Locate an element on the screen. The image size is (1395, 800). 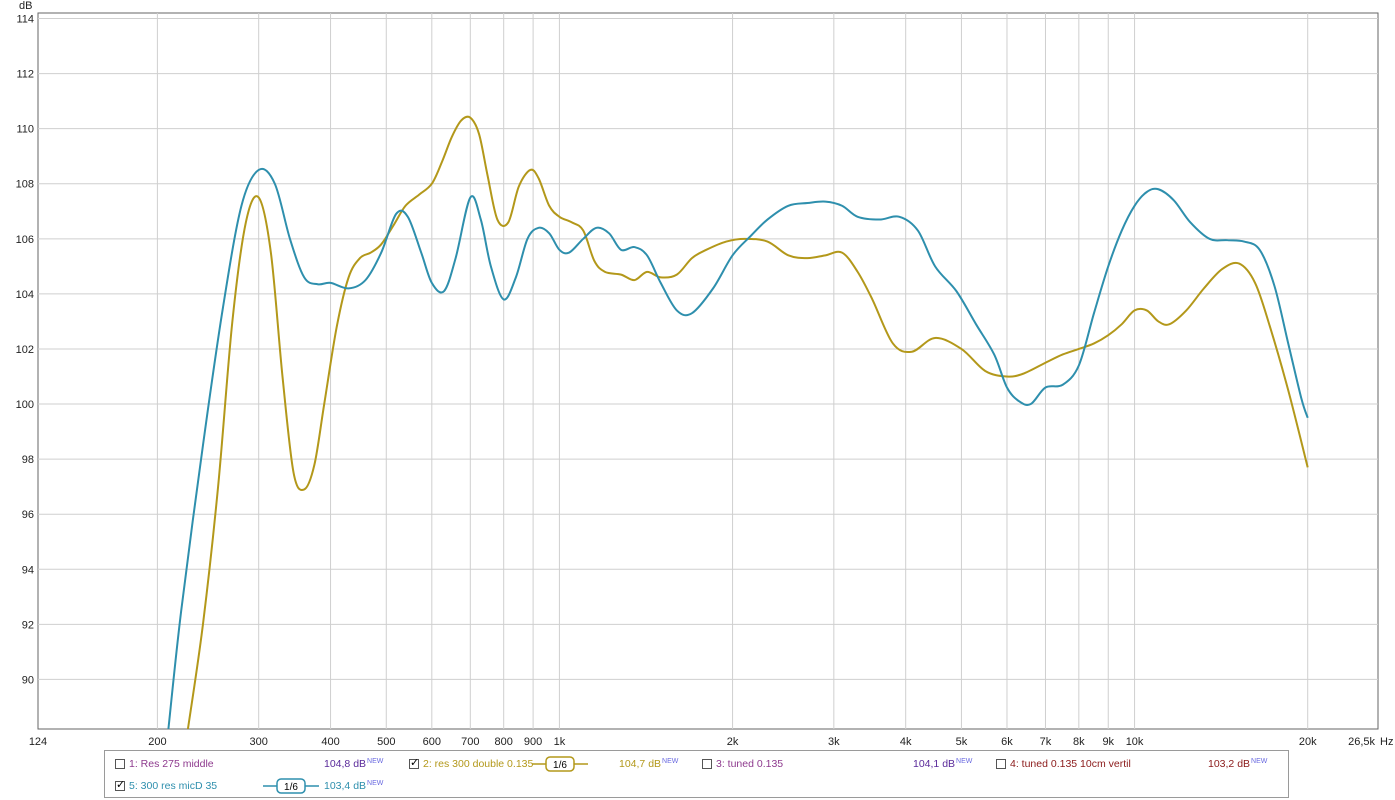
x-tick-label: 4k is located at coordinates (906, 742).